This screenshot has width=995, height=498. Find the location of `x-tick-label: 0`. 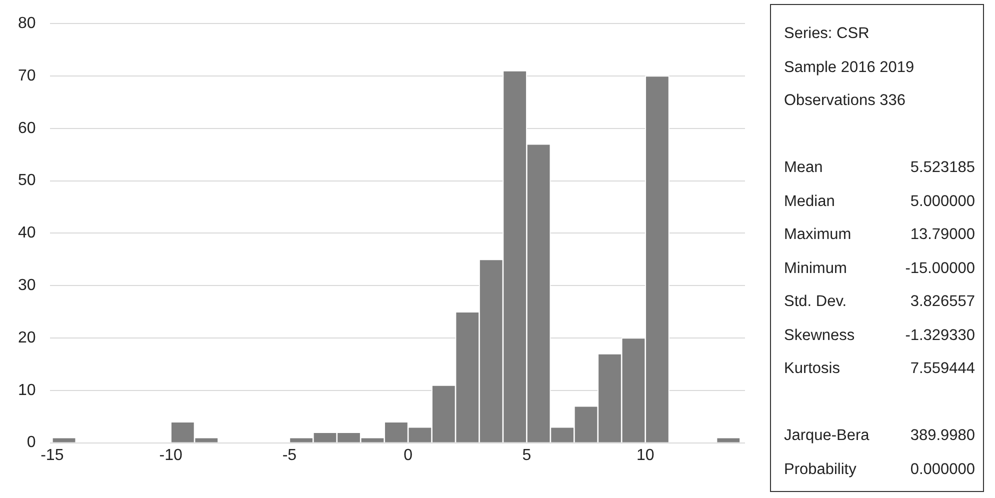

x-tick-label: 0 is located at coordinates (408, 455).